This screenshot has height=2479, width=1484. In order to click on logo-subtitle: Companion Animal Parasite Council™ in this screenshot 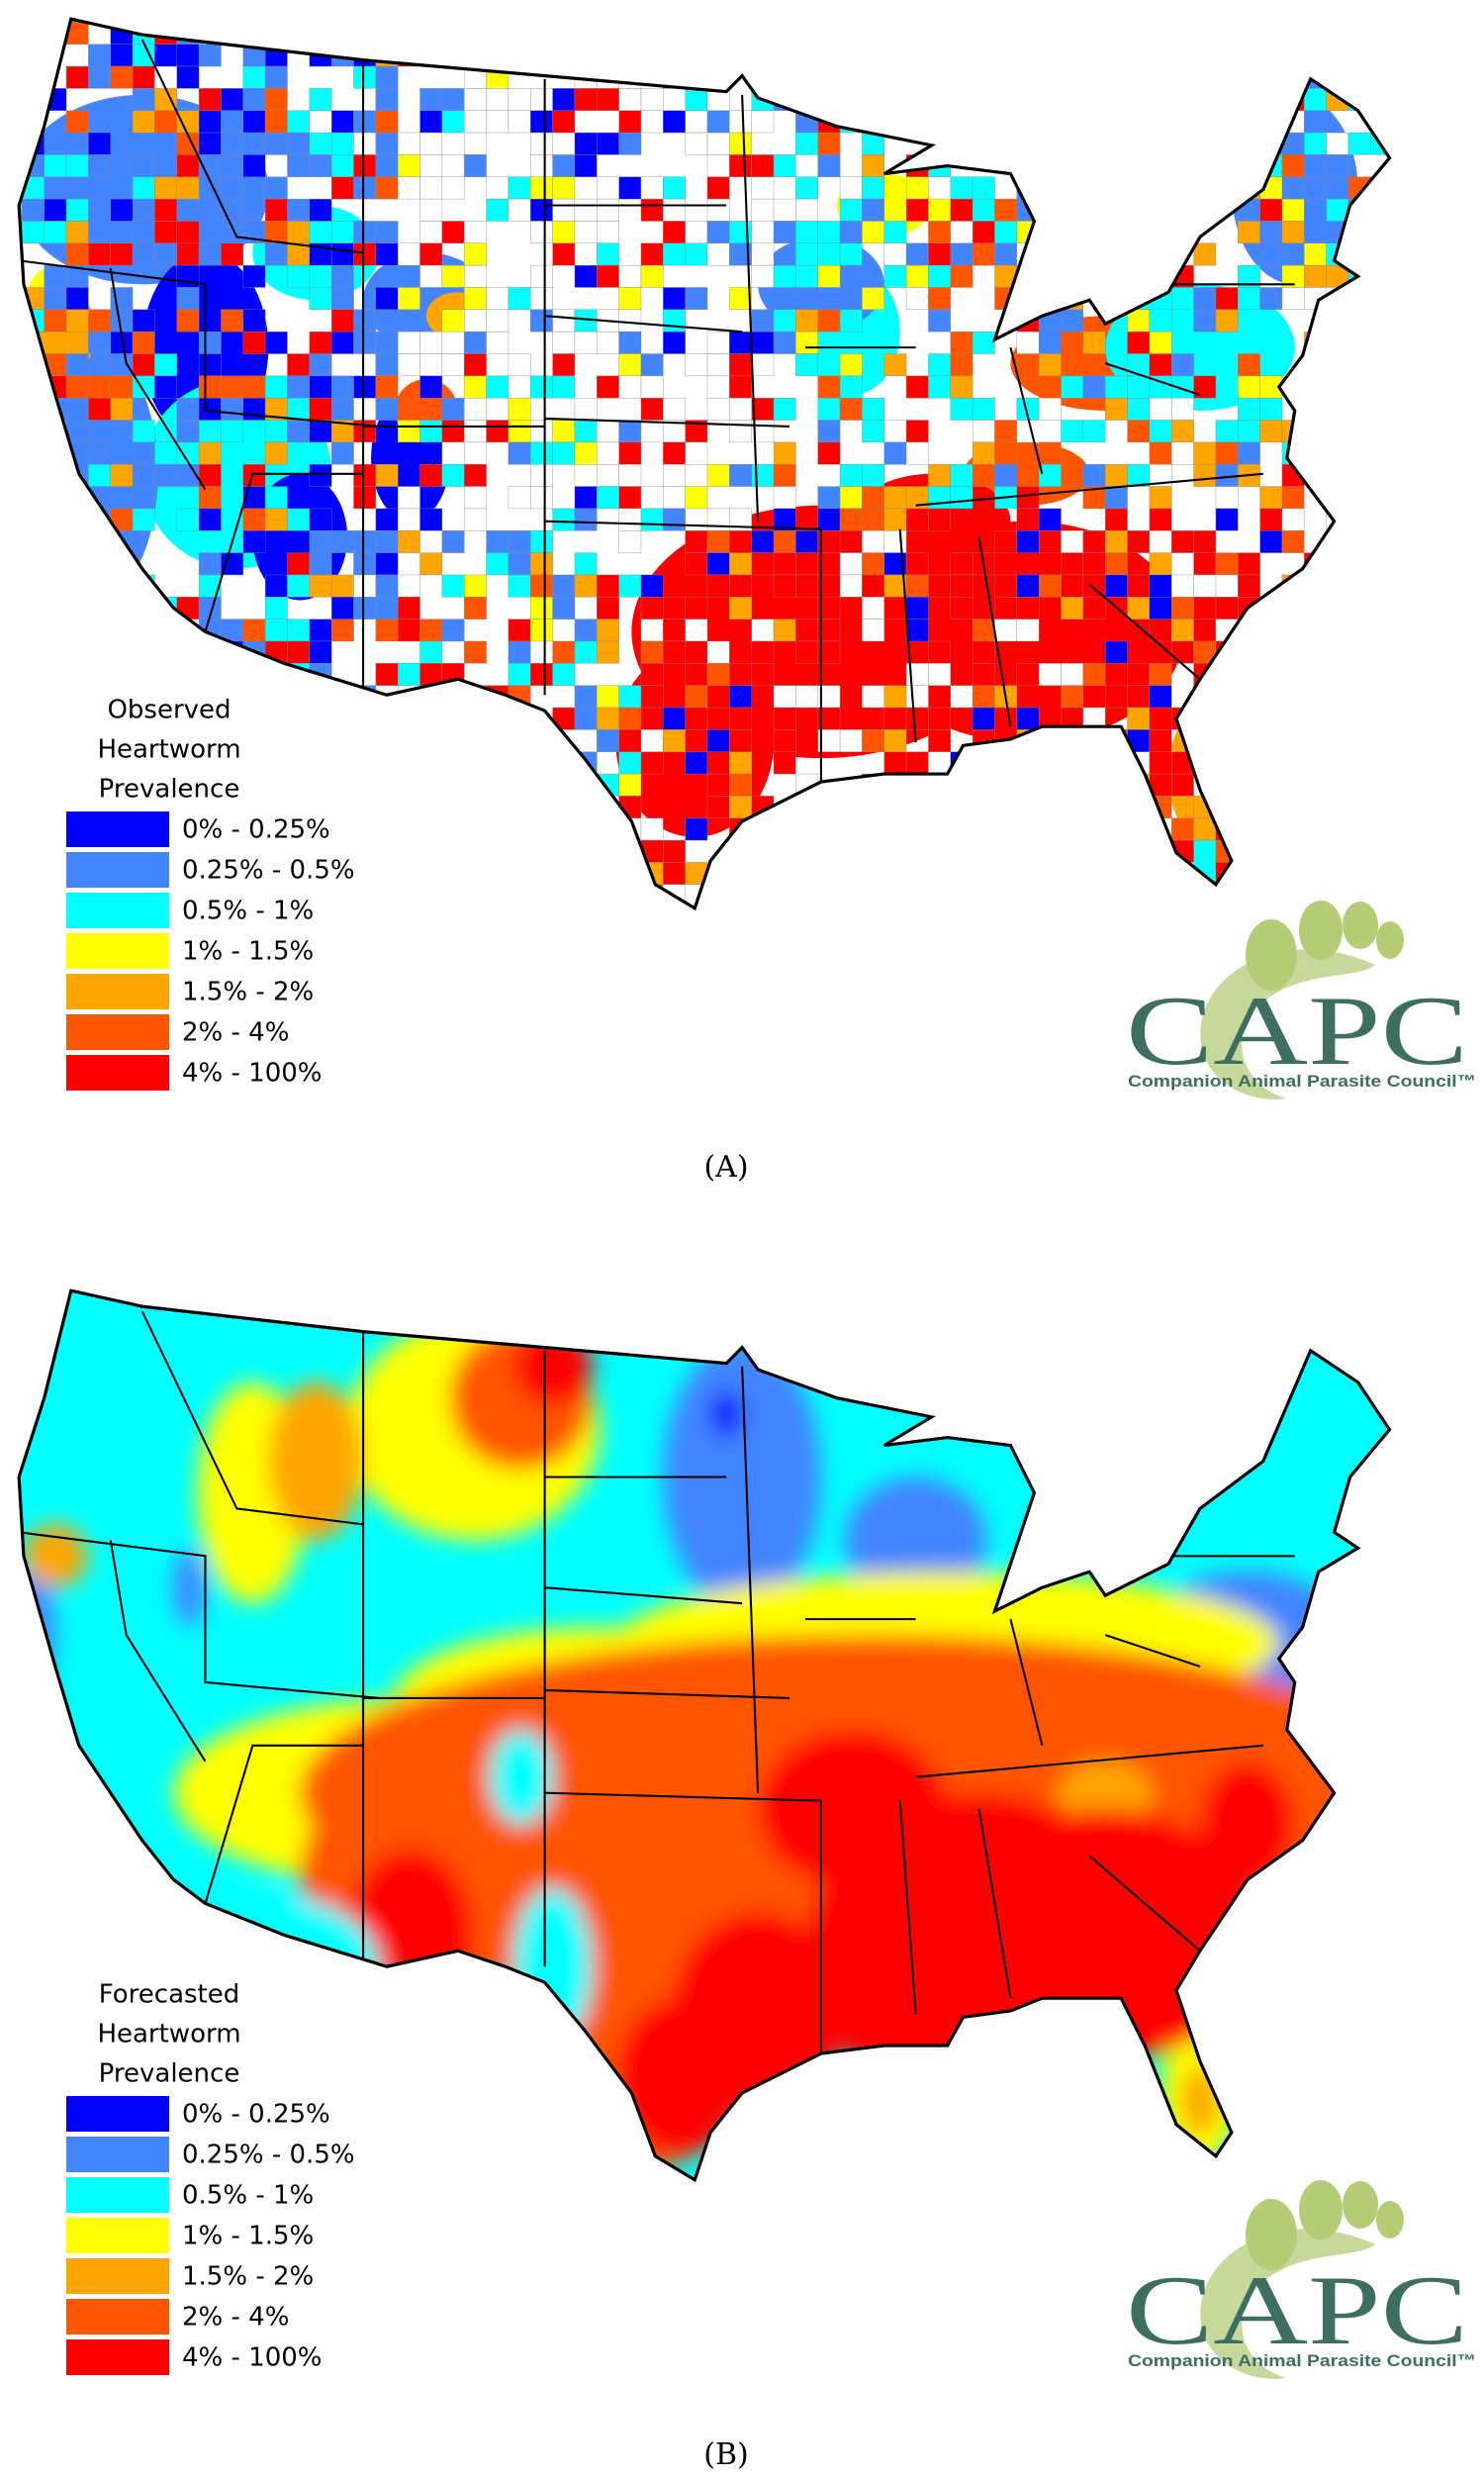, I will do `click(1302, 2360)`.